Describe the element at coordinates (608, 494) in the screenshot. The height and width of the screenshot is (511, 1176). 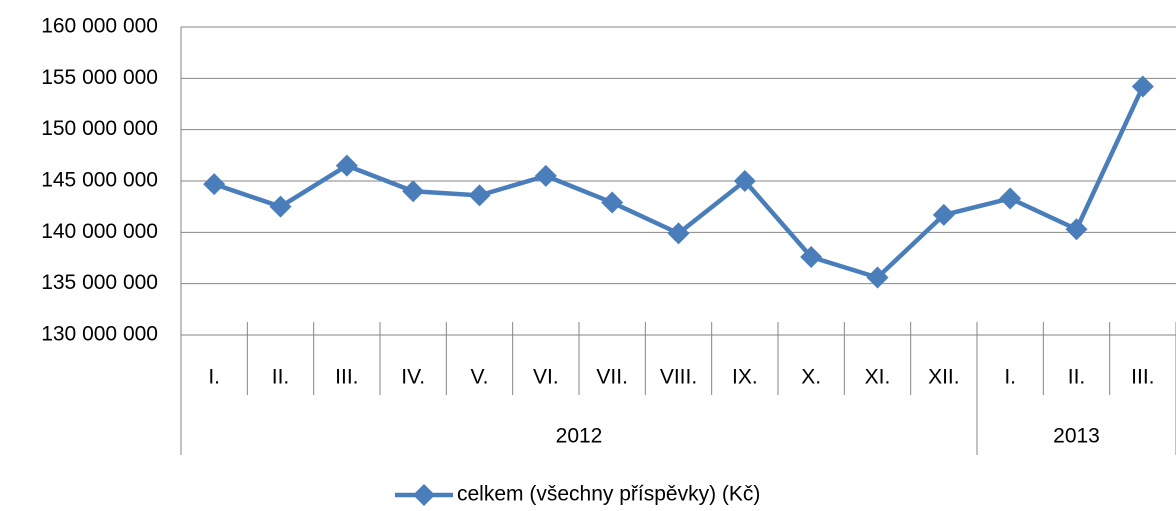
I see `legend-label: celkem (všechny příspěvky) (Kč)` at that location.